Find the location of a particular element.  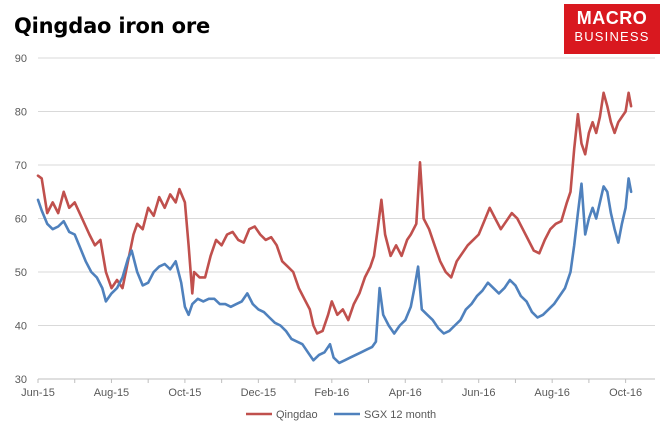

x-tick-label: Aug-15 is located at coordinates (111, 393).